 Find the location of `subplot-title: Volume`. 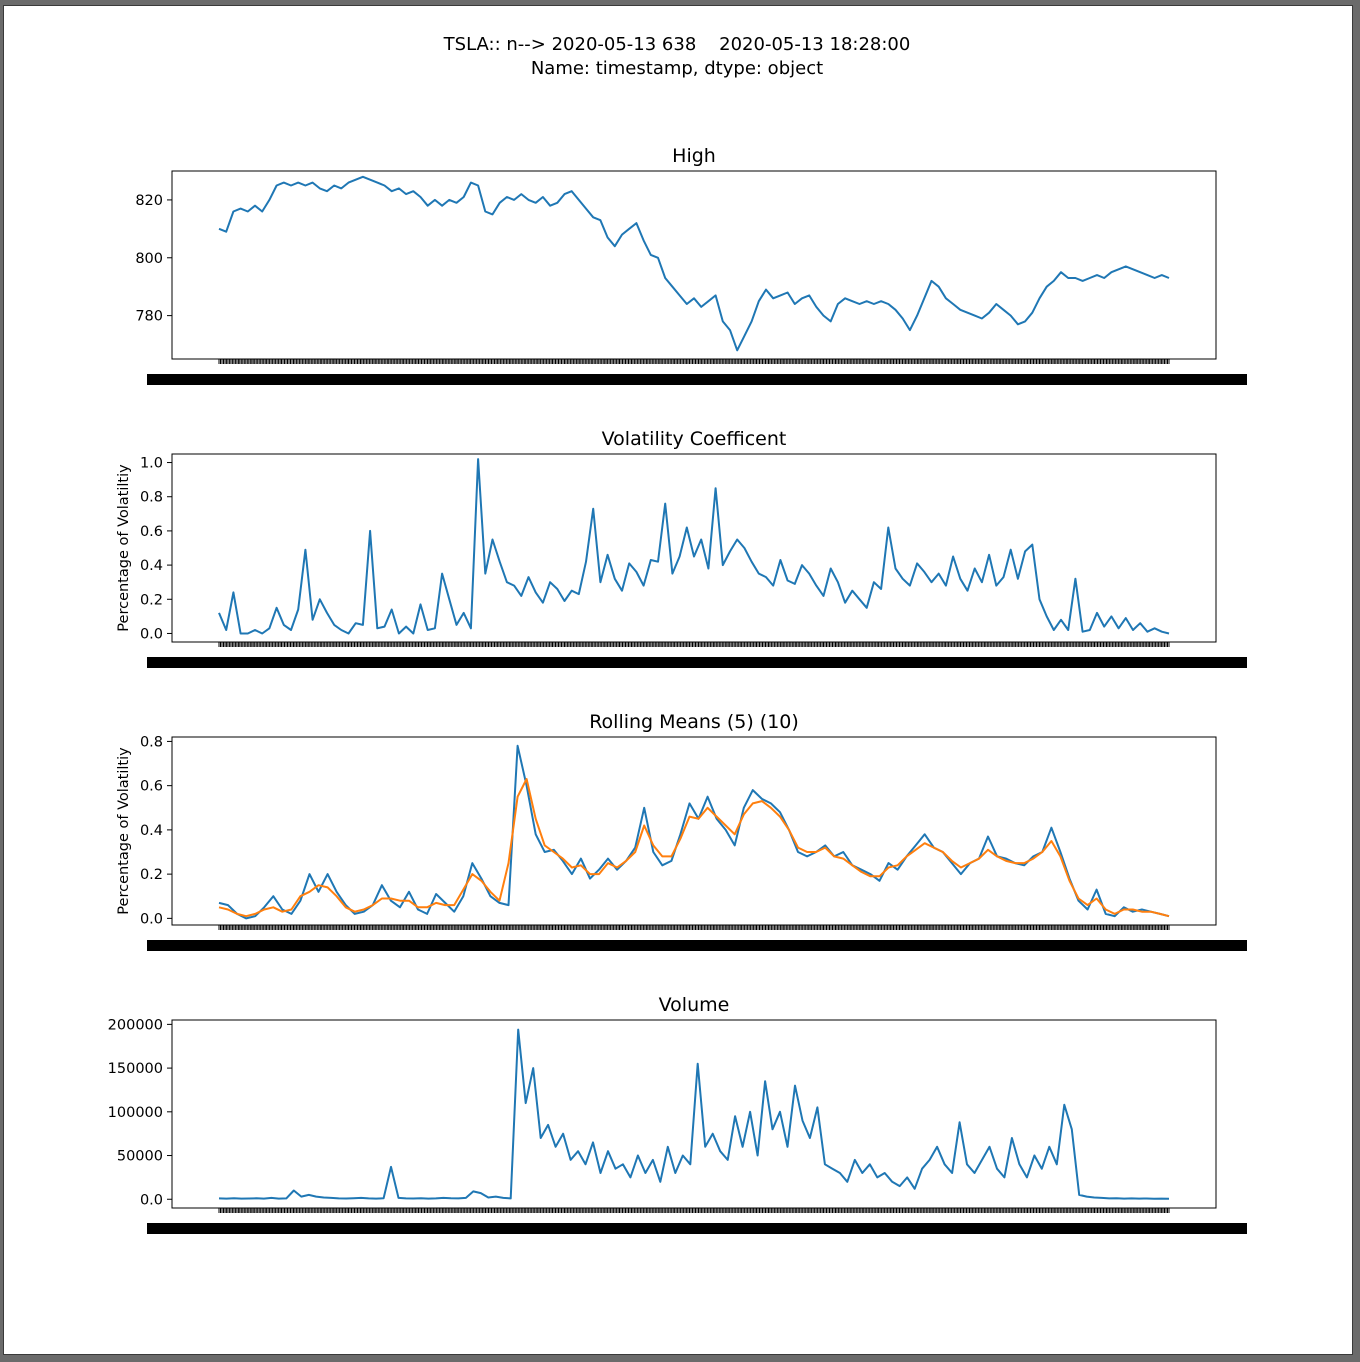

subplot-title: Volume is located at coordinates (694, 1005).